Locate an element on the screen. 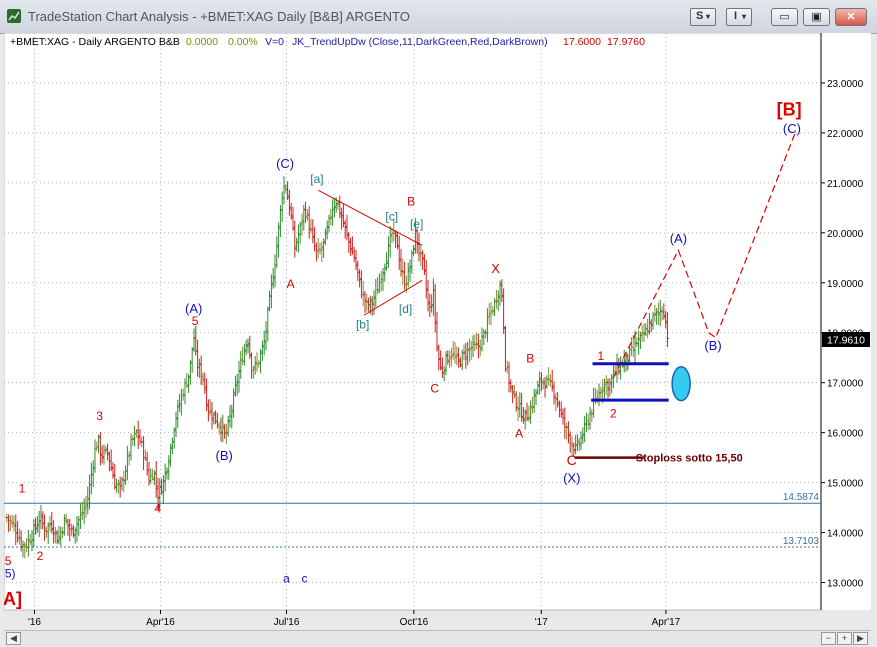  stoploss-label: Stoploss sotto 15,50 is located at coordinates (689, 459).